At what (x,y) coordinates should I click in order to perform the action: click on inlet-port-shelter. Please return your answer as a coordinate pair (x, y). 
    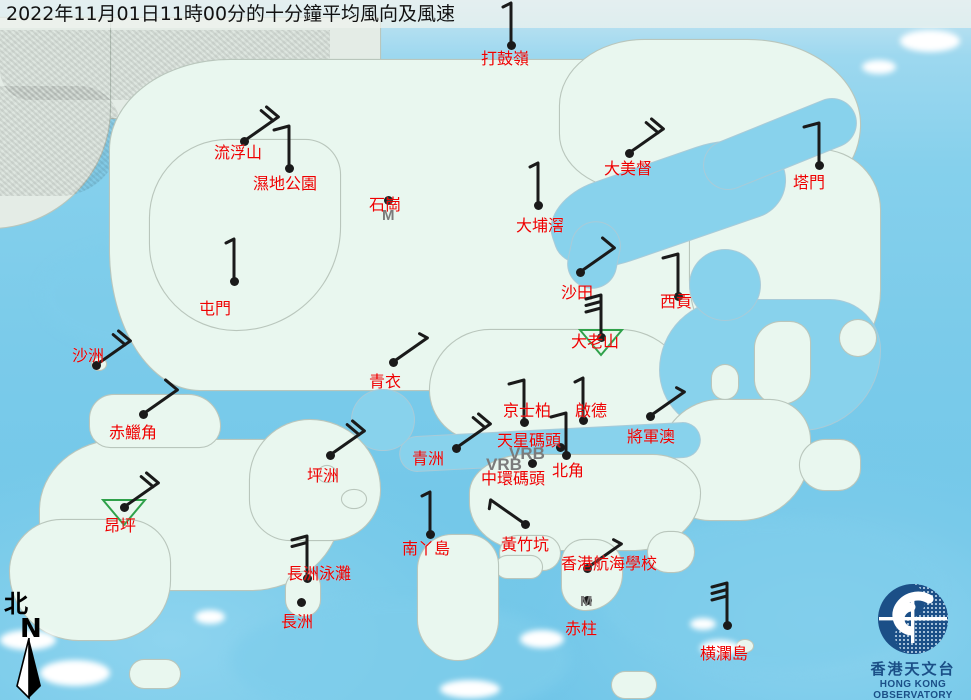
    Looking at the image, I should click on (725, 285).